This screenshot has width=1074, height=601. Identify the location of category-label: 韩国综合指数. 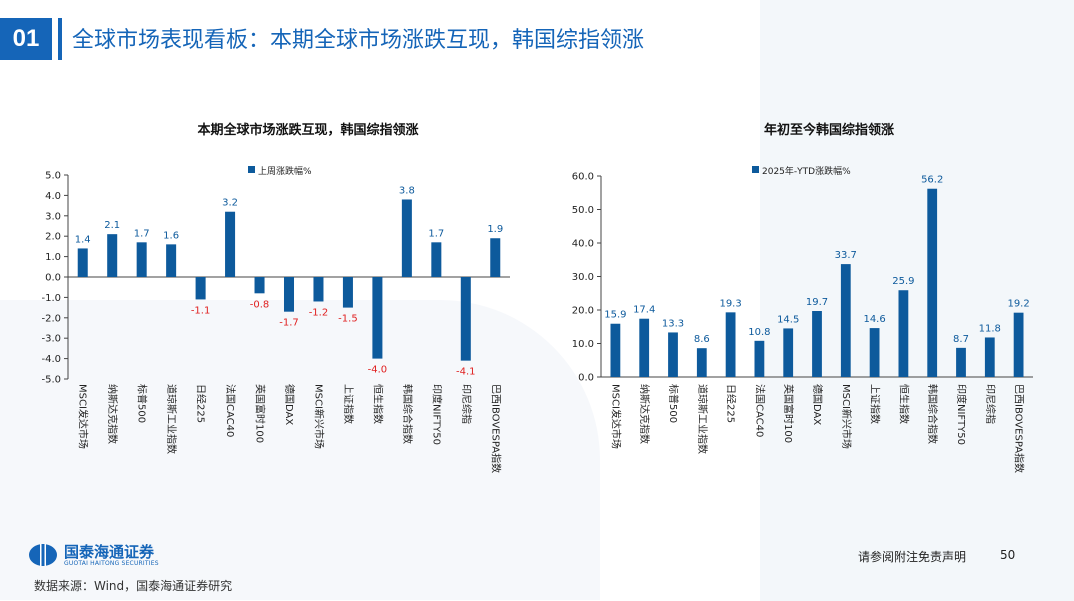
(407, 414).